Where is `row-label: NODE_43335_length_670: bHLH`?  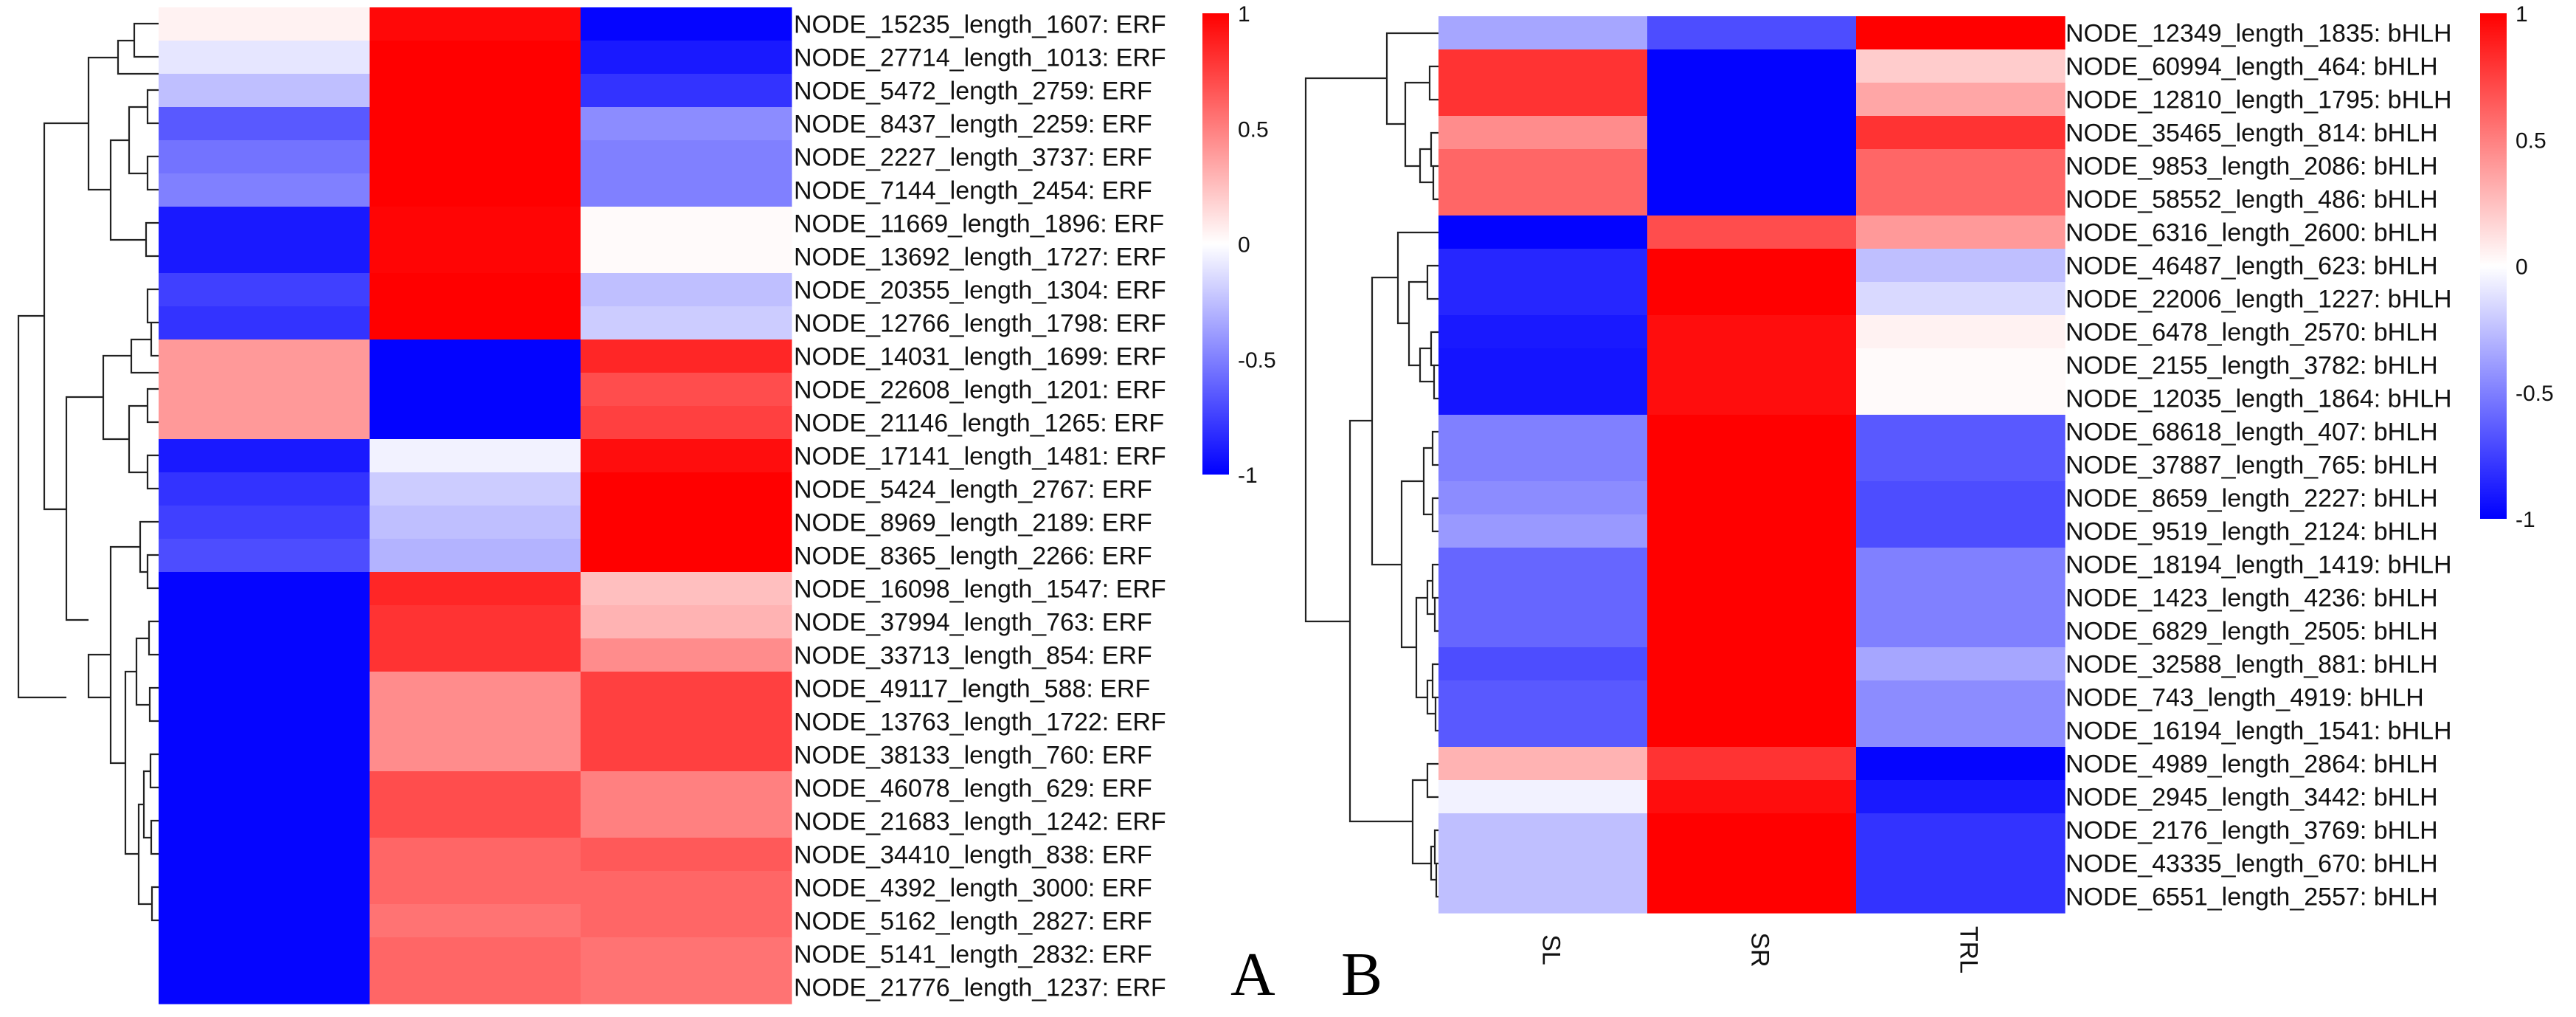 row-label: NODE_43335_length_670: bHLH is located at coordinates (2252, 864).